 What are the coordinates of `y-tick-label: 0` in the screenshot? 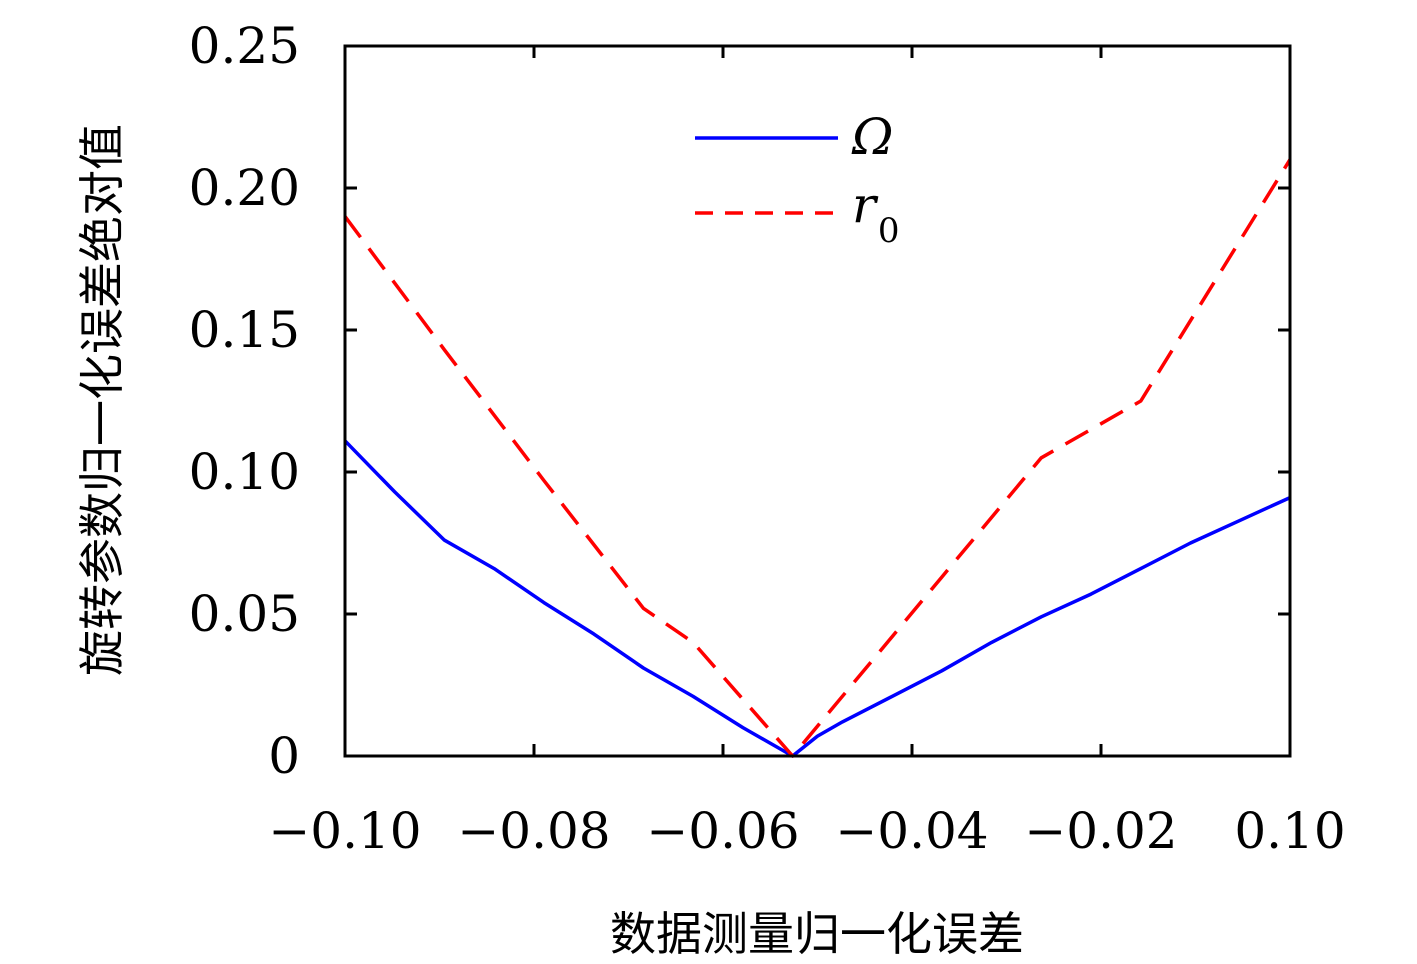 It's located at (284, 756).